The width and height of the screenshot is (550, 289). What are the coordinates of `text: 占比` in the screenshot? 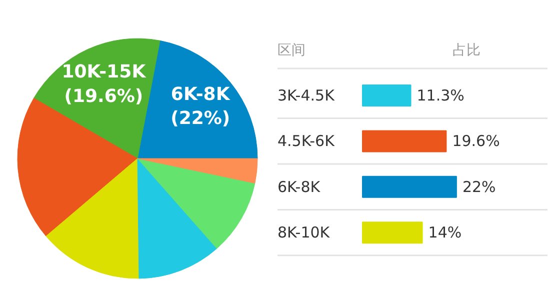 It's located at (466, 50).